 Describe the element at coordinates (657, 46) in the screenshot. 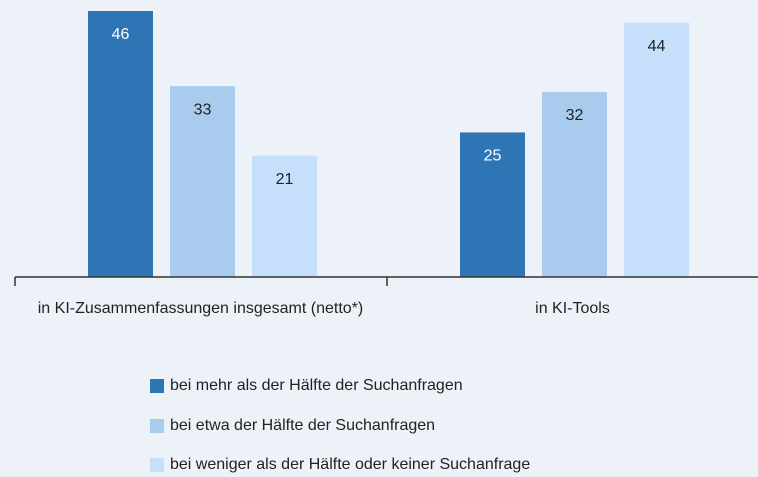

I see `data-label: 44` at that location.